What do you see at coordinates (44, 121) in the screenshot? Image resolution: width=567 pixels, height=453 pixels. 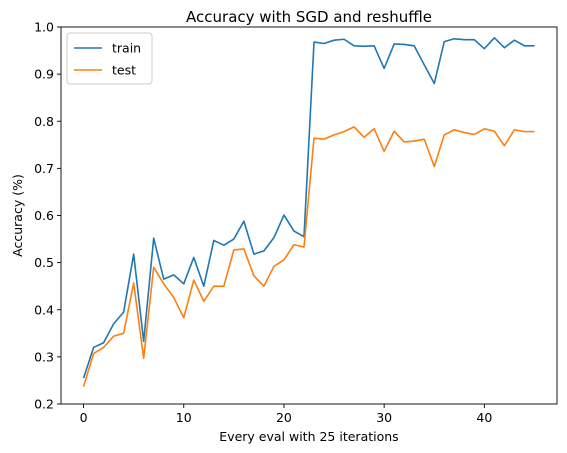 I see `y-tick-label: 0.8` at bounding box center [44, 121].